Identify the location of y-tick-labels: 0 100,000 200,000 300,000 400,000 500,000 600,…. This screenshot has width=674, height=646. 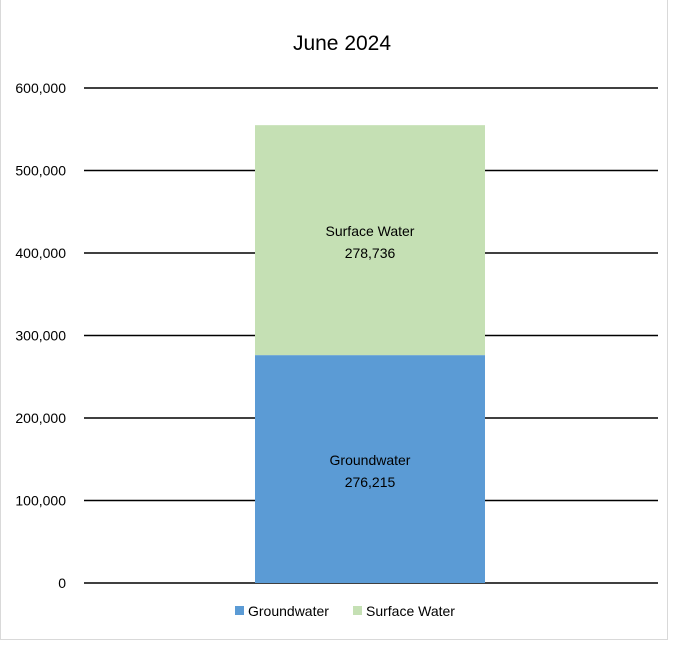
(40, 335).